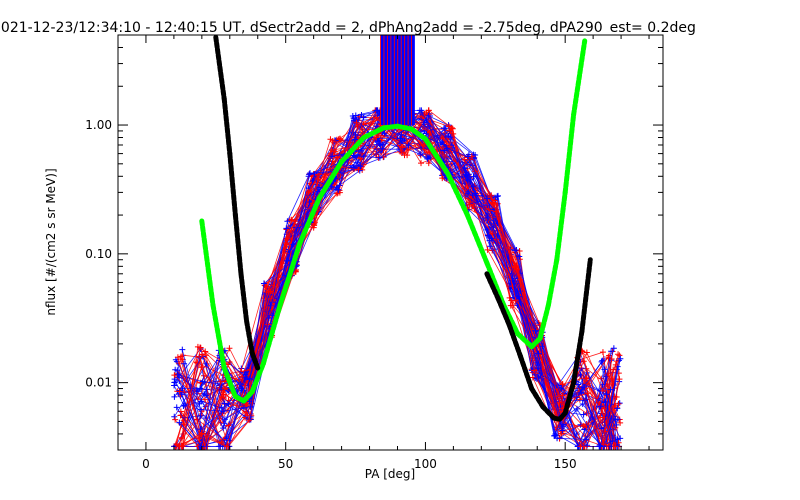  I want to click on y-tick-label: 1.00, so click(98, 125).